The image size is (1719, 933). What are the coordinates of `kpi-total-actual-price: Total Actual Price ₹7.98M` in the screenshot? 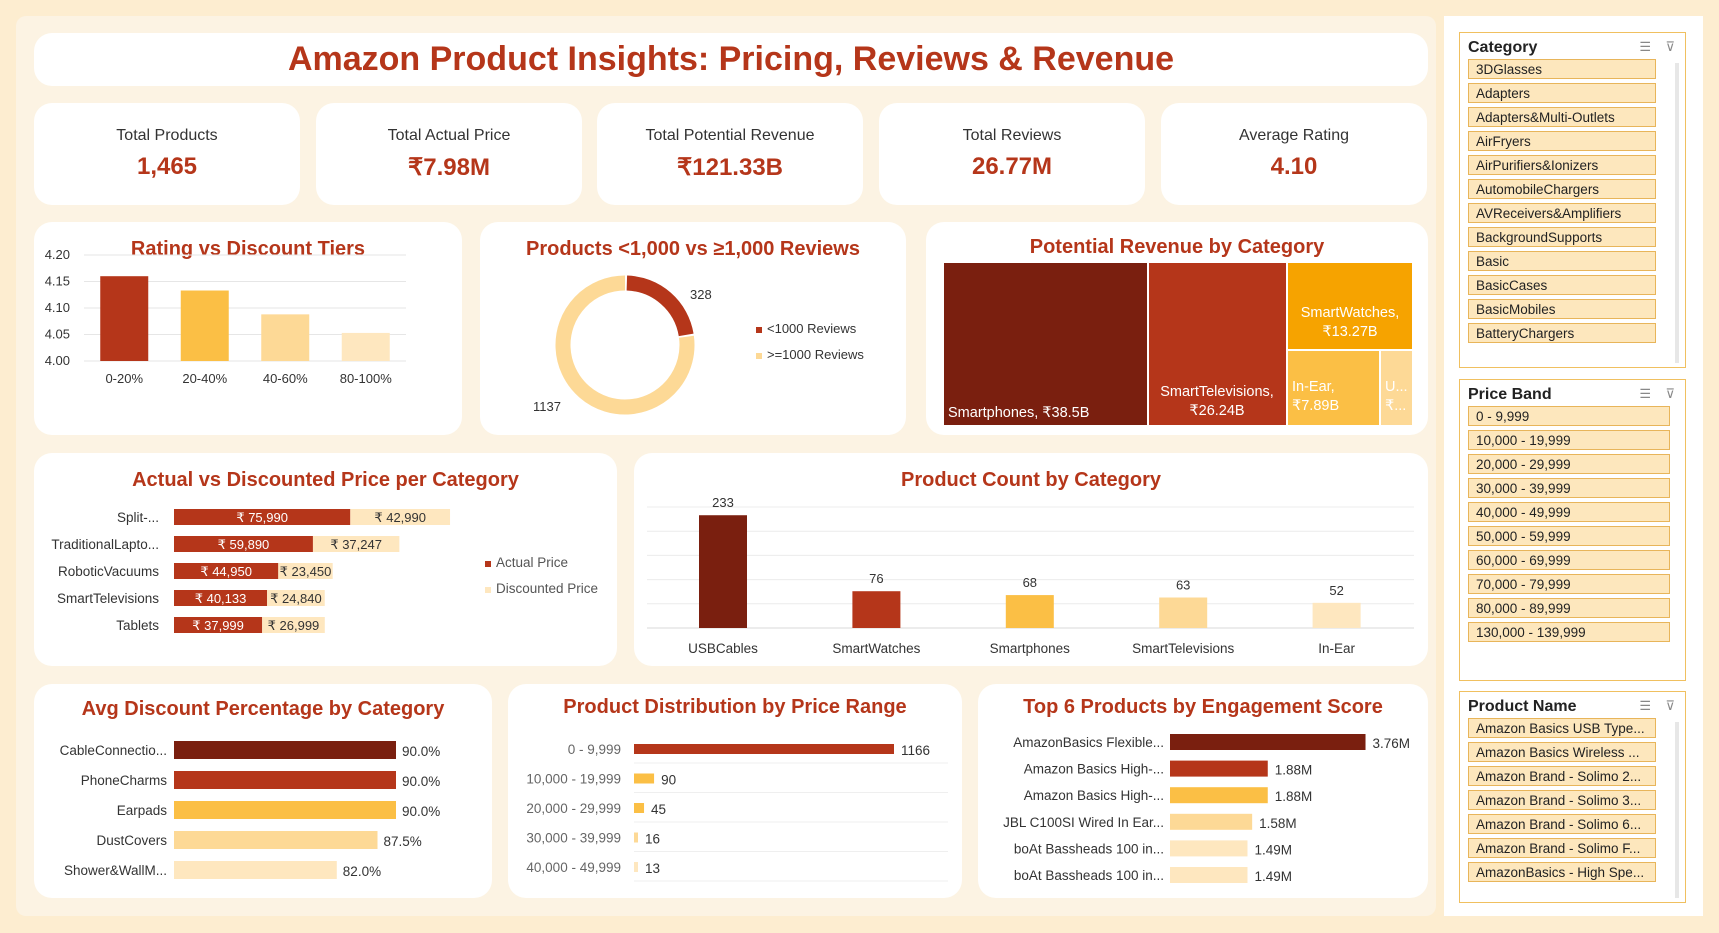 It's located at (449, 154).